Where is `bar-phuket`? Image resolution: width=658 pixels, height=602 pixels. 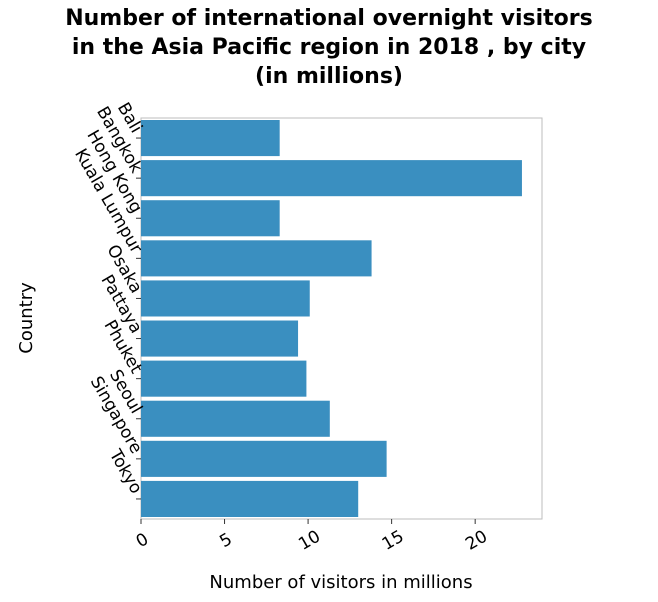 bar-phuket is located at coordinates (224, 378).